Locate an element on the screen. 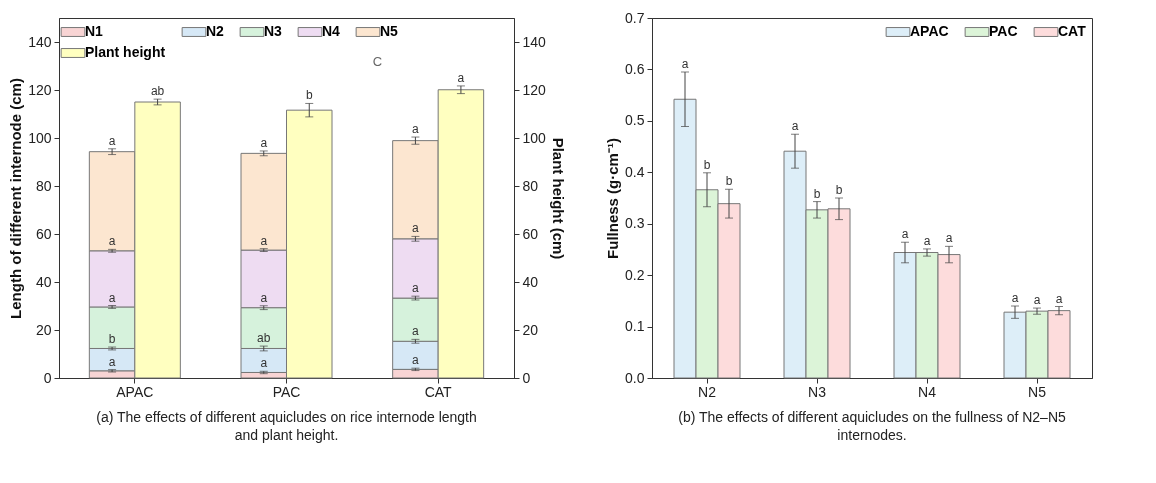 The width and height of the screenshot is (1156, 483). y2-tick-label: 60 is located at coordinates (530, 233).